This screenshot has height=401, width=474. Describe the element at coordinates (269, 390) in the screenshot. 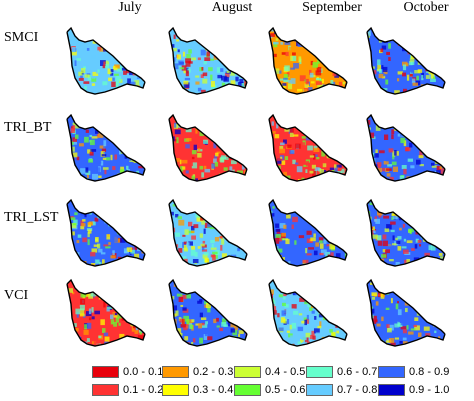

I see `legend-item-5: 0.5 - 0.6` at that location.